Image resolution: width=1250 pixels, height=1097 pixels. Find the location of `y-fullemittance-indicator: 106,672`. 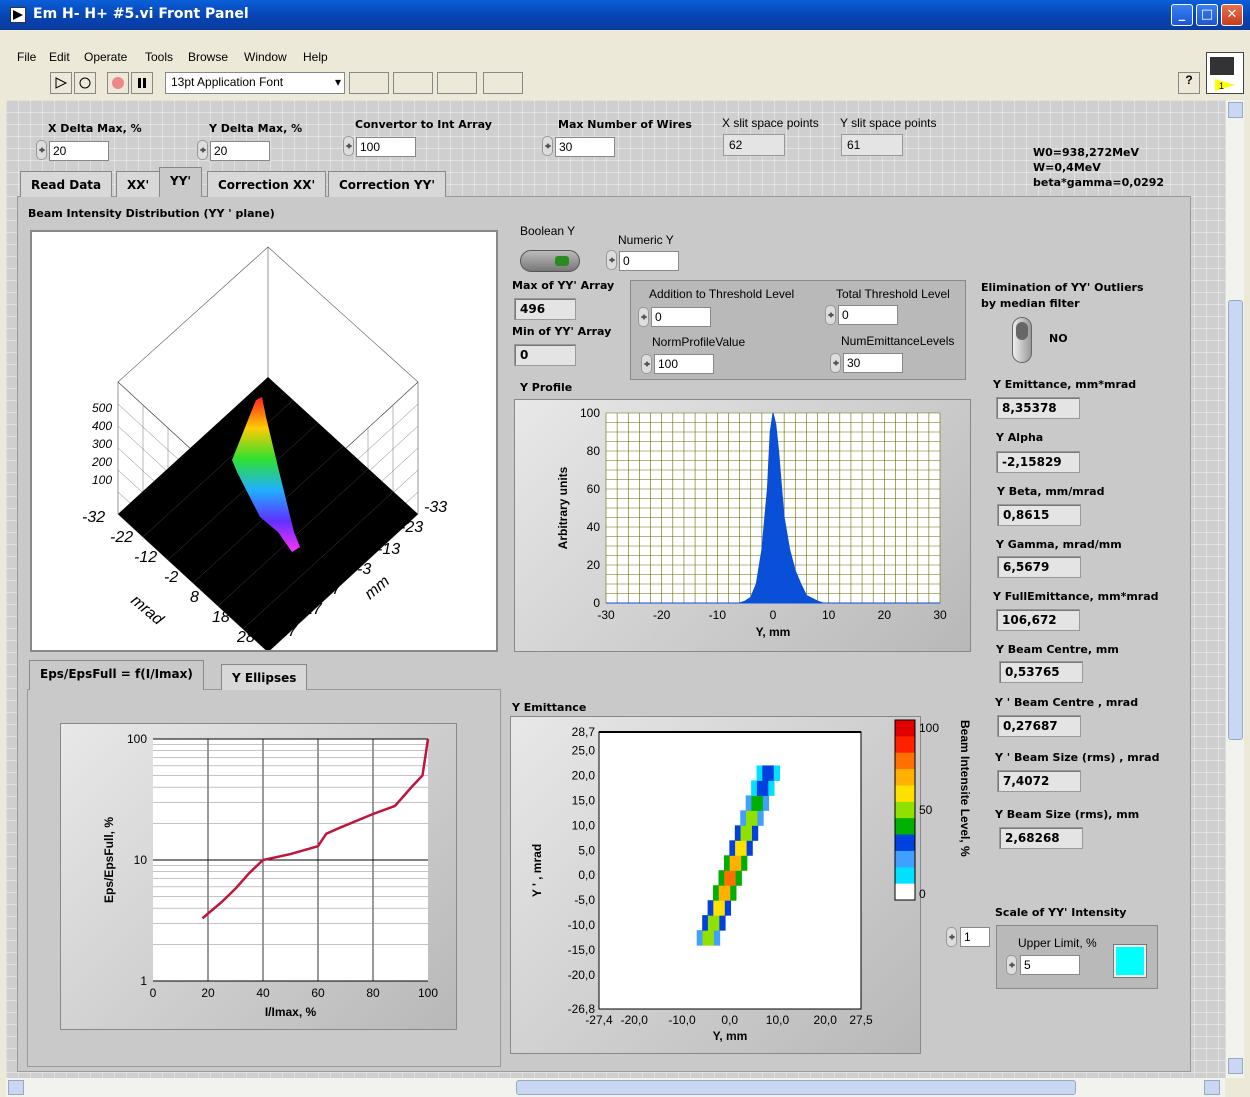

y-fullemittance-indicator: 106,672 is located at coordinates (1038, 620).